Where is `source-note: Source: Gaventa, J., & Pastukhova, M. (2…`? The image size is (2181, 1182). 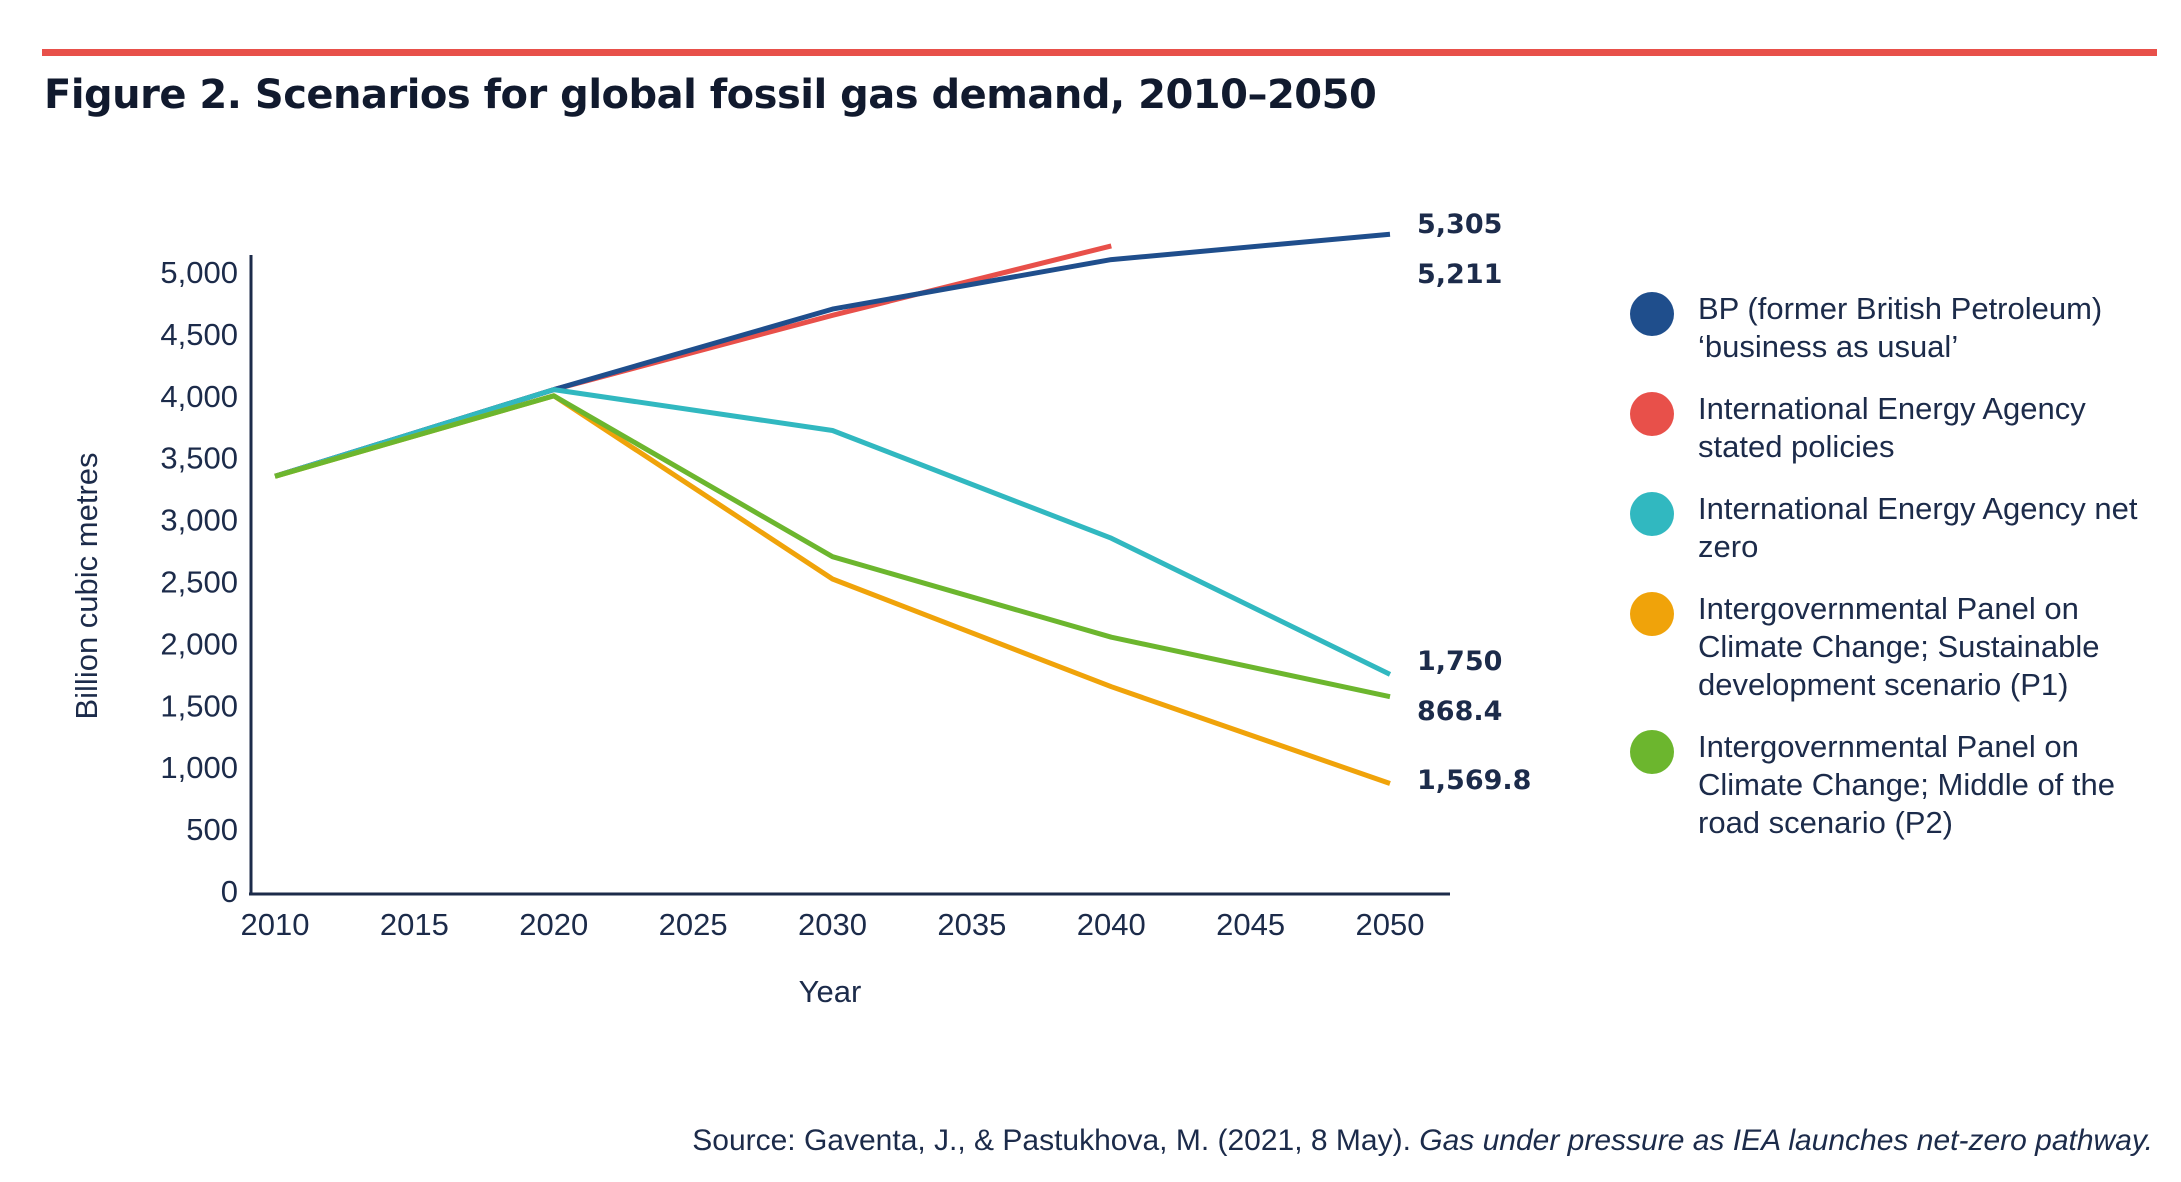 source-note: Source: Gaventa, J., & Pastukhova, M. (2… is located at coordinates (1422, 1141).